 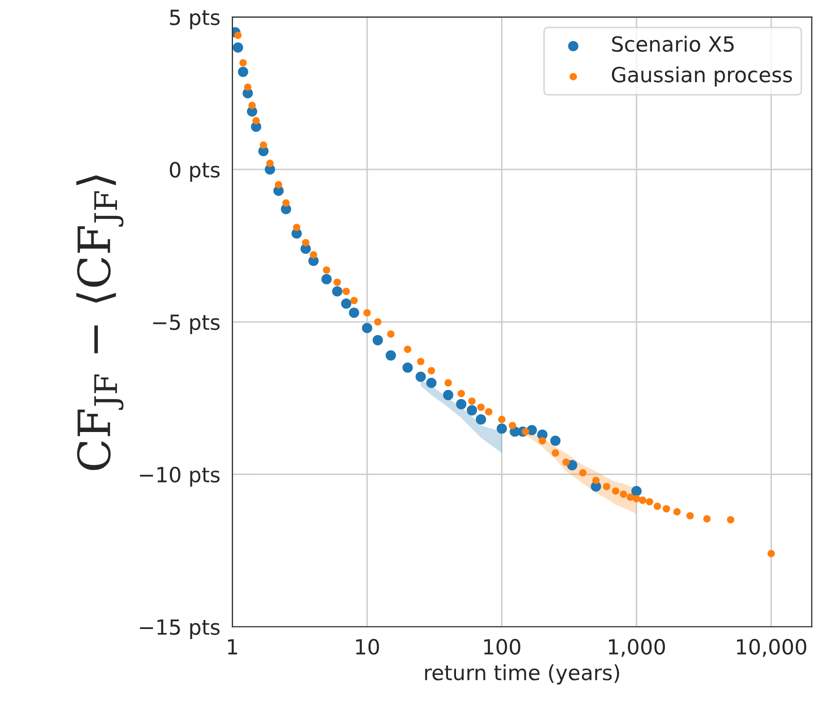 What do you see at coordinates (502, 646) in the screenshot?
I see `x-tick-label: 100` at bounding box center [502, 646].